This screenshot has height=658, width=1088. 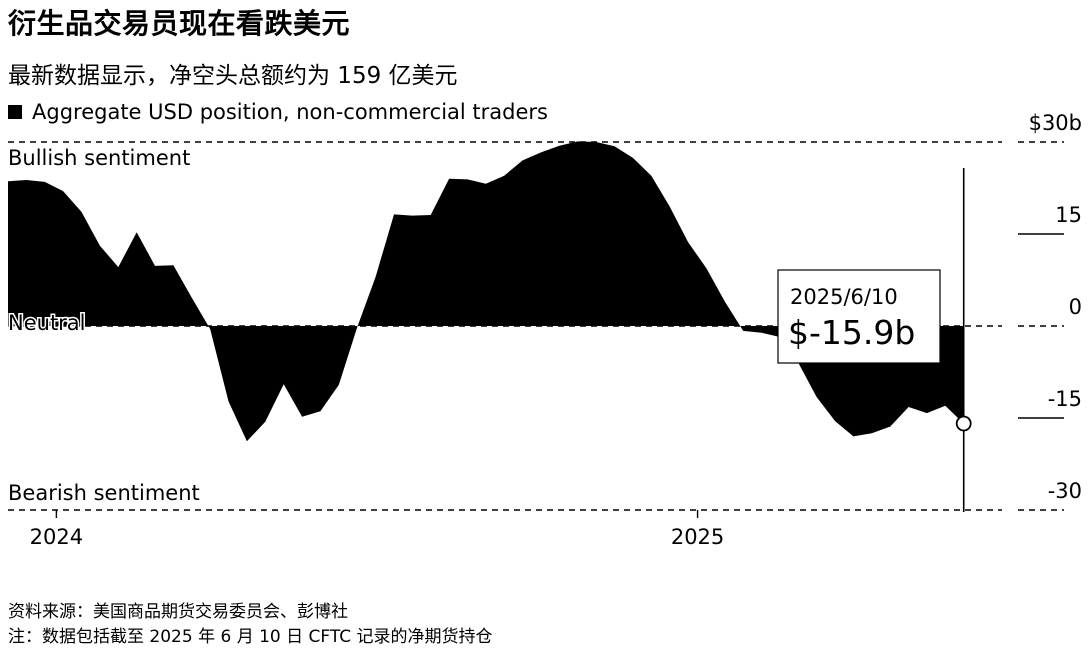 I want to click on y-tick-label: -30, so click(x=1065, y=491).